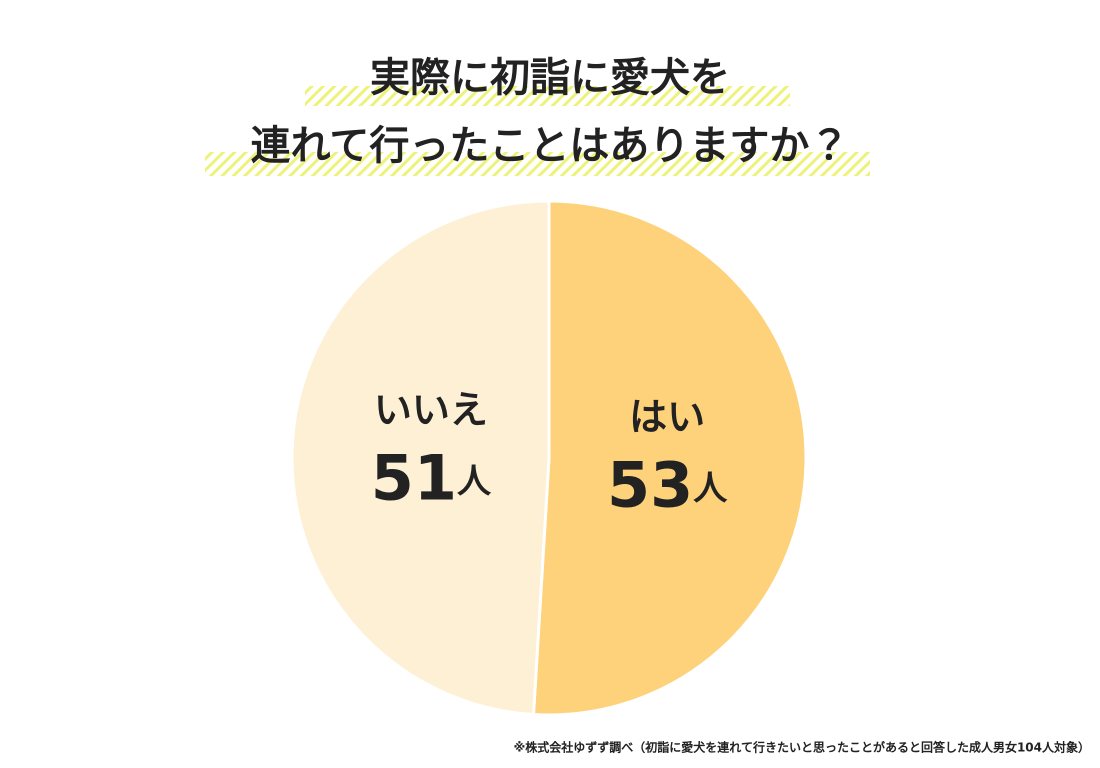  What do you see at coordinates (550, 78) in the screenshot?
I see `chart-title: 実際に初詣に愛犬を` at bounding box center [550, 78].